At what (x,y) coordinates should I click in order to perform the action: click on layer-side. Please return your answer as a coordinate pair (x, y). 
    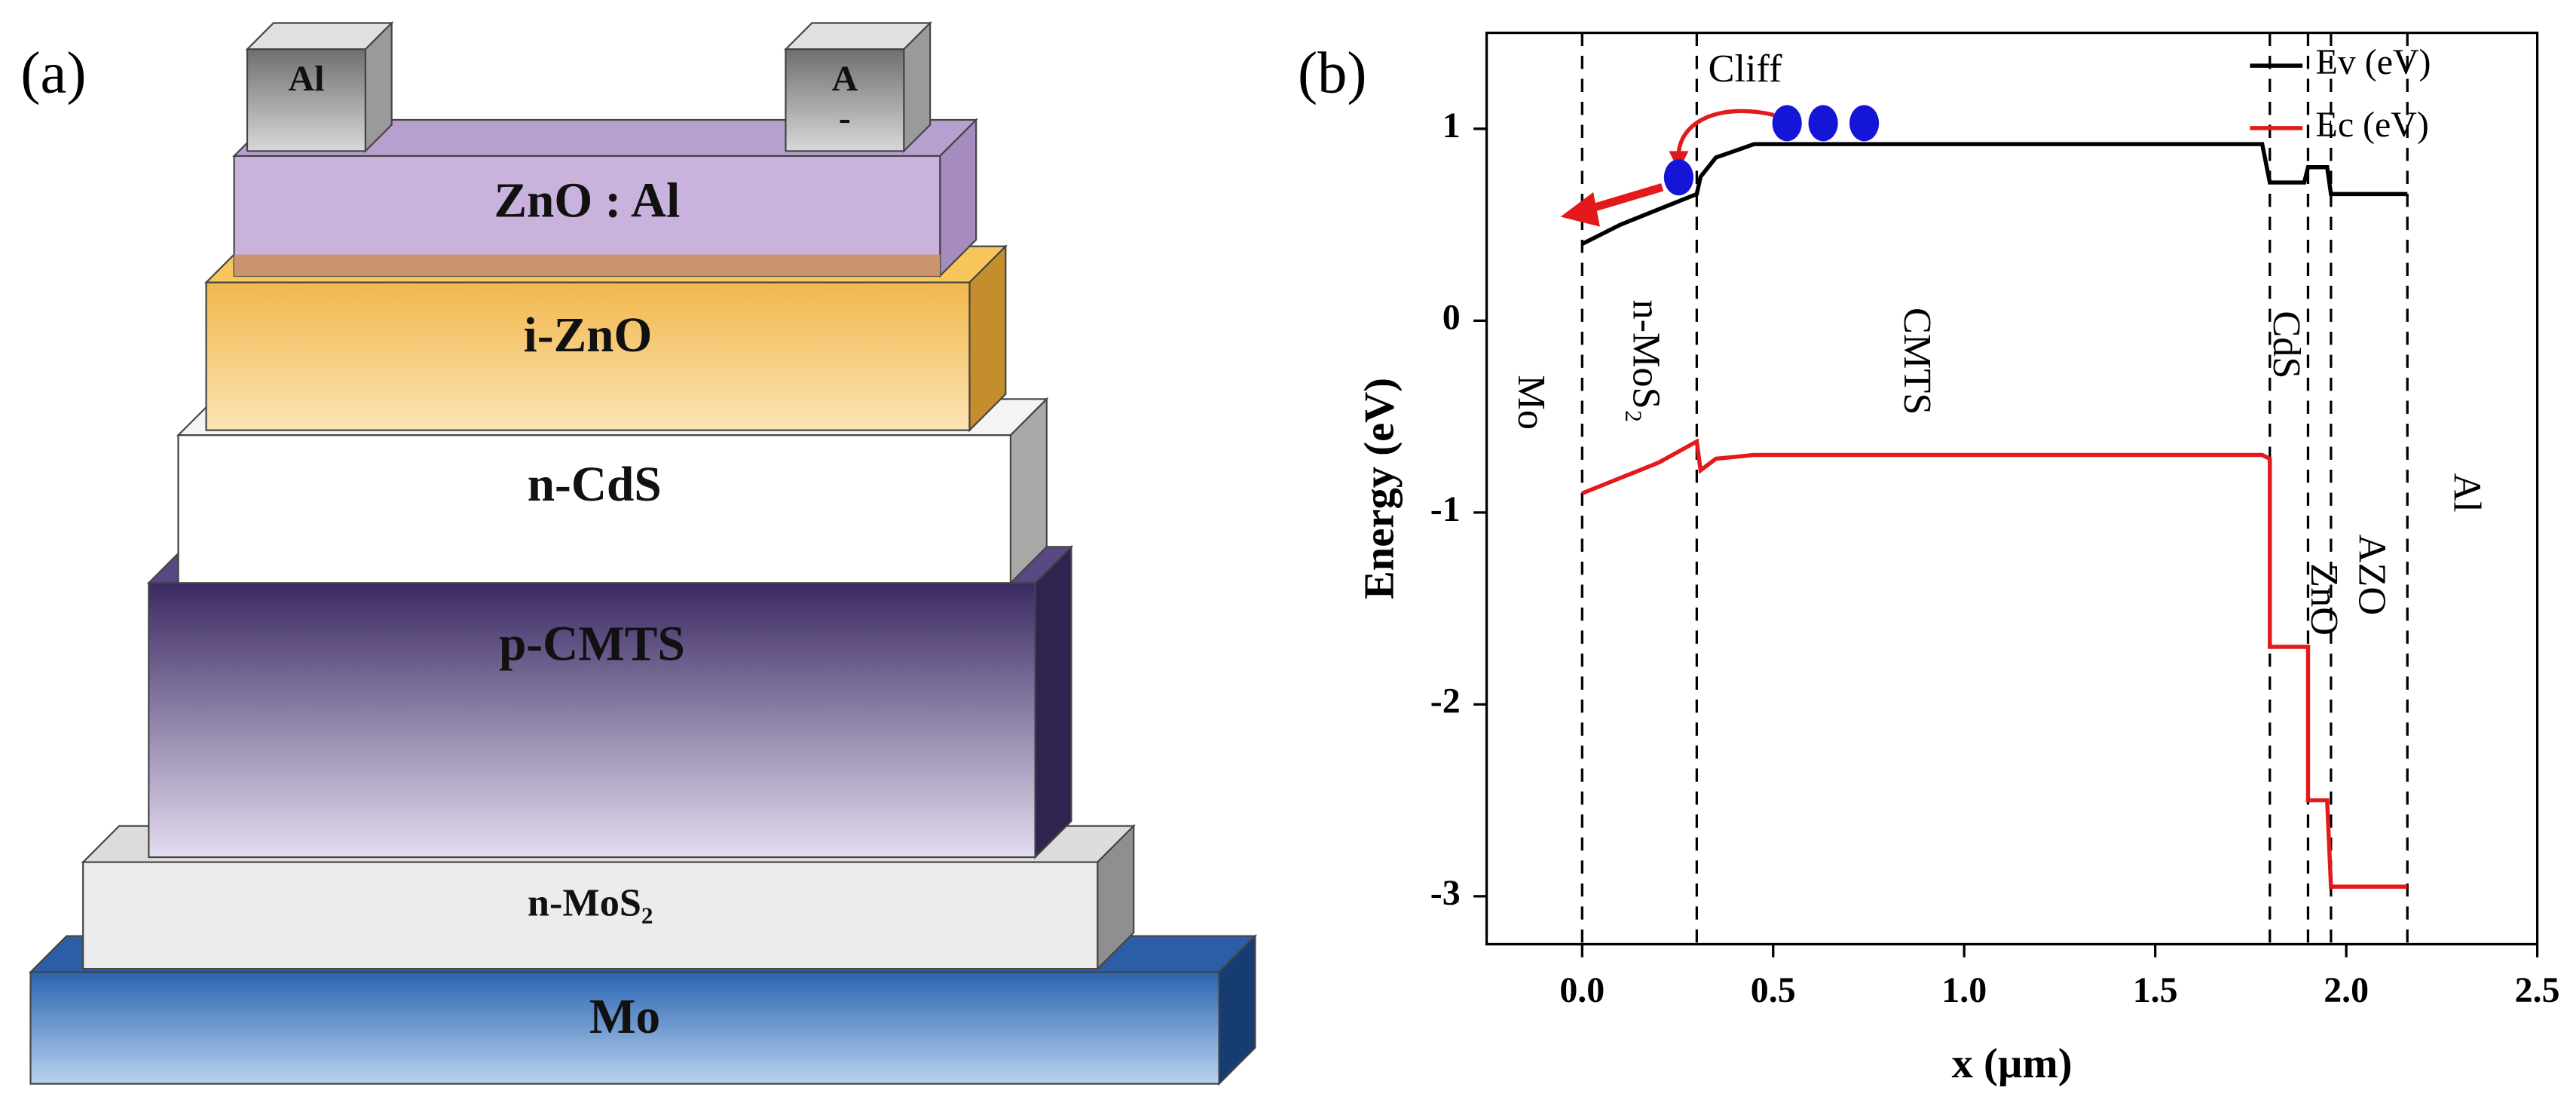
    Looking at the image, I should click on (1053, 701).